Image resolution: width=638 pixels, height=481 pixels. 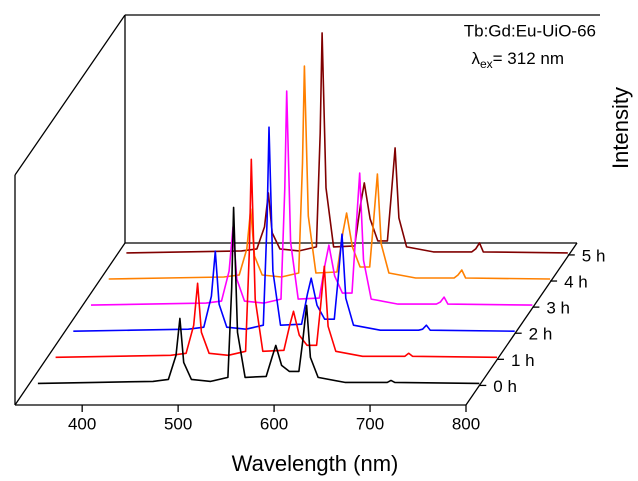 I want to click on excitation-subscript: ex, so click(x=486, y=64).